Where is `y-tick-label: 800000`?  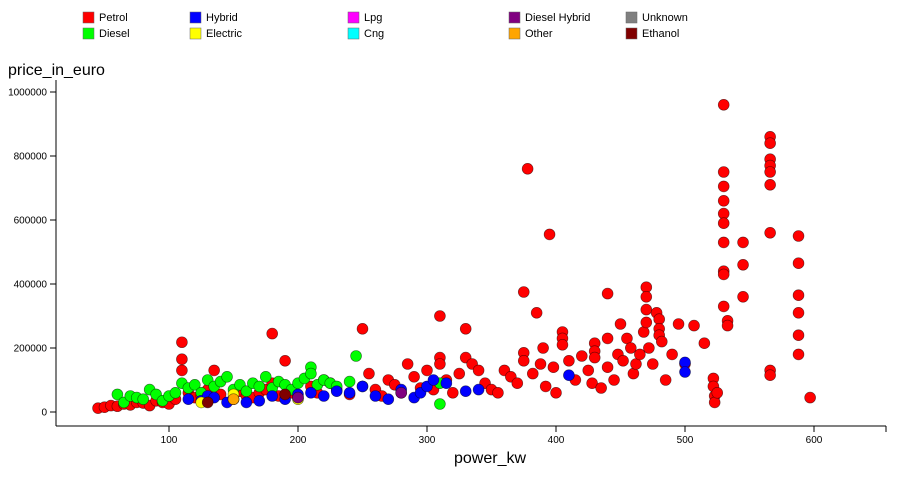 y-tick-label: 800000 is located at coordinates (31, 157).